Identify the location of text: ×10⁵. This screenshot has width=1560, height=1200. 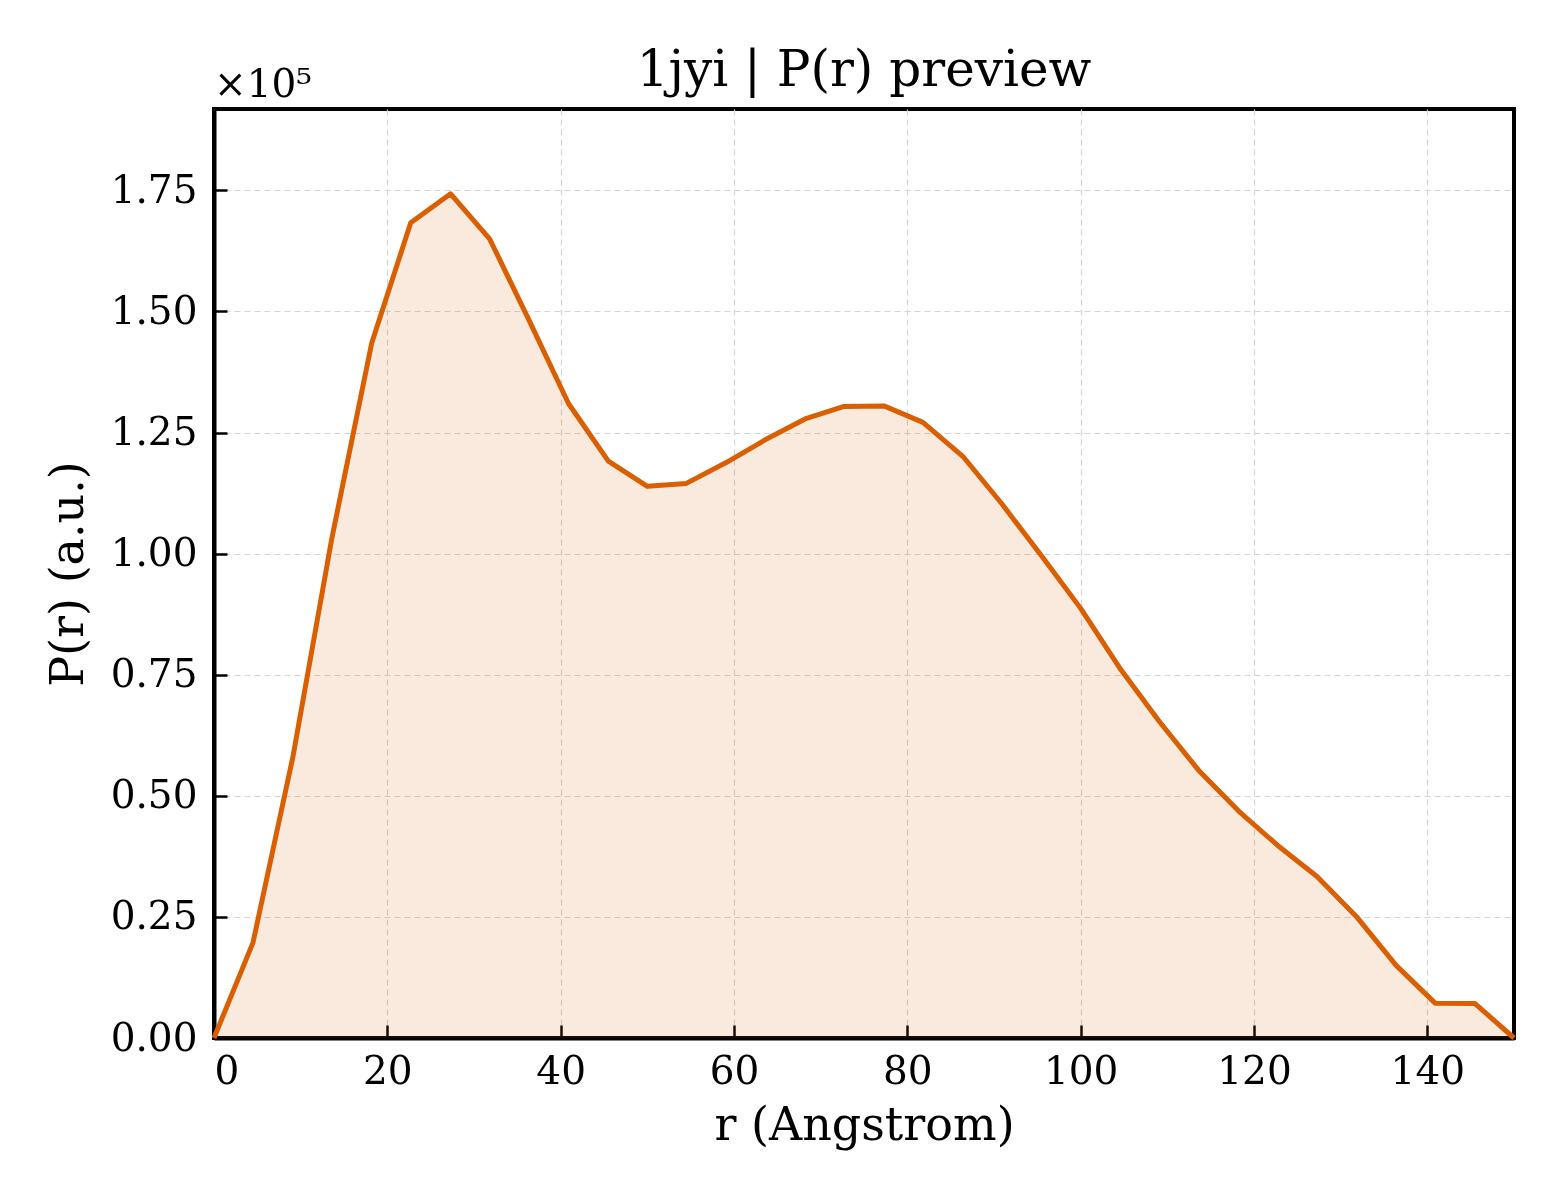
(263, 83).